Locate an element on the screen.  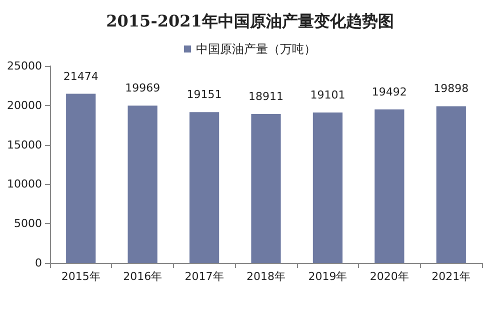
legend-label: 中国原油产量（万吨） is located at coordinates (256, 49).